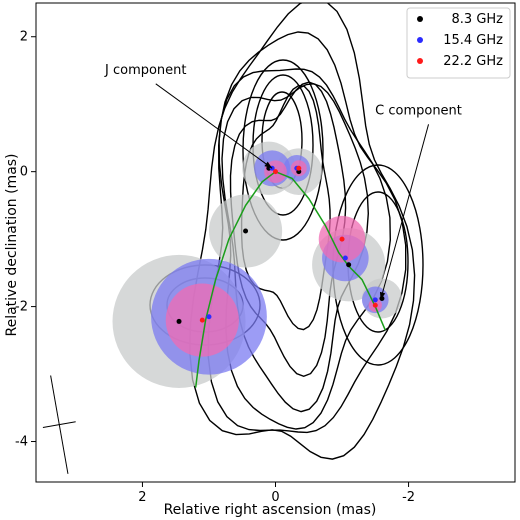  Describe the element at coordinates (275, 497) in the screenshot. I see `x-tick-label: 0` at that location.